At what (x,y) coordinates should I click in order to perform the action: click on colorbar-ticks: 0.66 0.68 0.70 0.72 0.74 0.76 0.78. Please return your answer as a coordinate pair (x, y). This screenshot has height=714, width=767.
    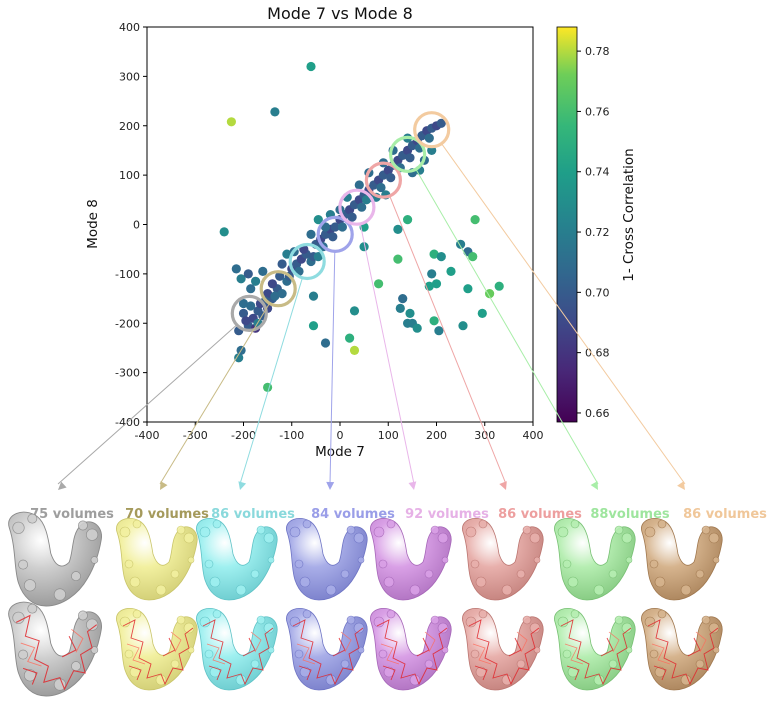
    Looking at the image, I should click on (593, 232).